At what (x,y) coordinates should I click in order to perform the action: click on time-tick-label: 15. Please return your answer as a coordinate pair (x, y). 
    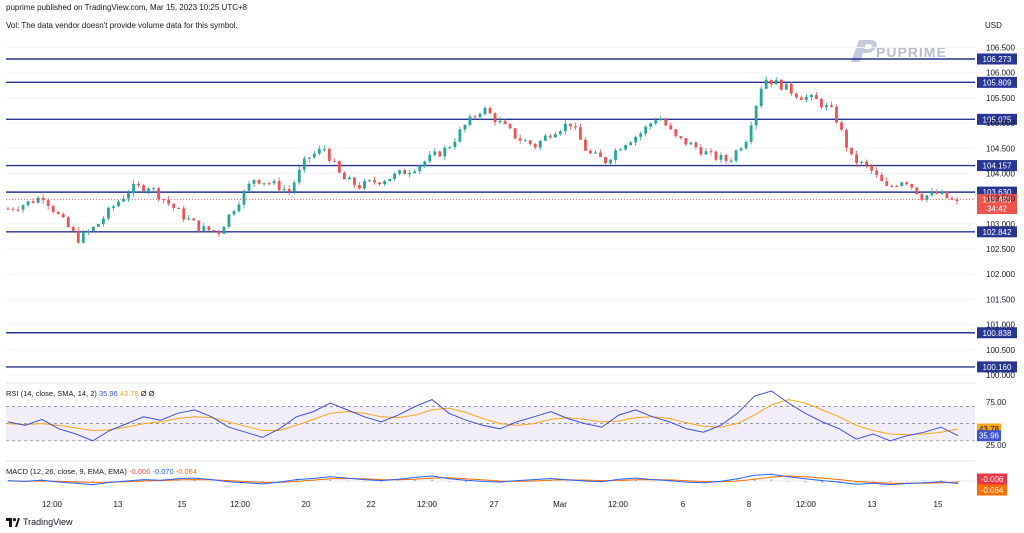
    Looking at the image, I should click on (182, 504).